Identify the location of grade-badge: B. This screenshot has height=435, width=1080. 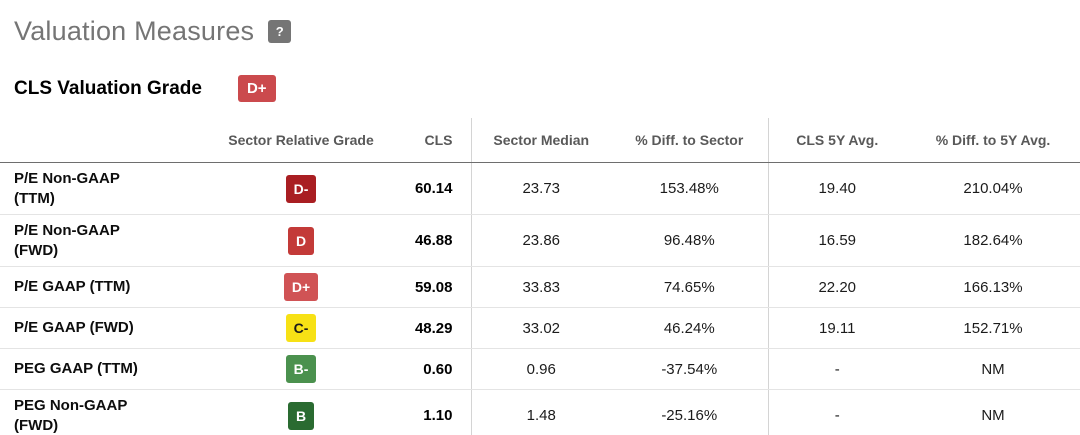
(301, 415).